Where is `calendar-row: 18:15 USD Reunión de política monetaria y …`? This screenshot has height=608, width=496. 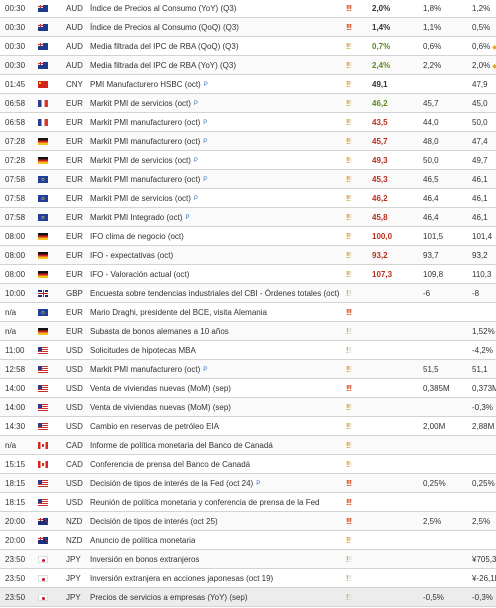 calendar-row: 18:15 USD Reunión de política monetaria y … is located at coordinates (248, 502).